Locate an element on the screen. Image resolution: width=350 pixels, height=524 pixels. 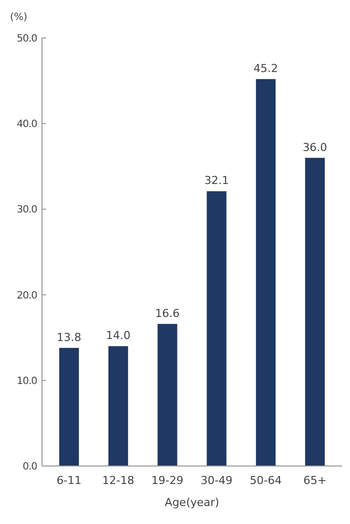
x-tick-label: 50-64 is located at coordinates (266, 480).